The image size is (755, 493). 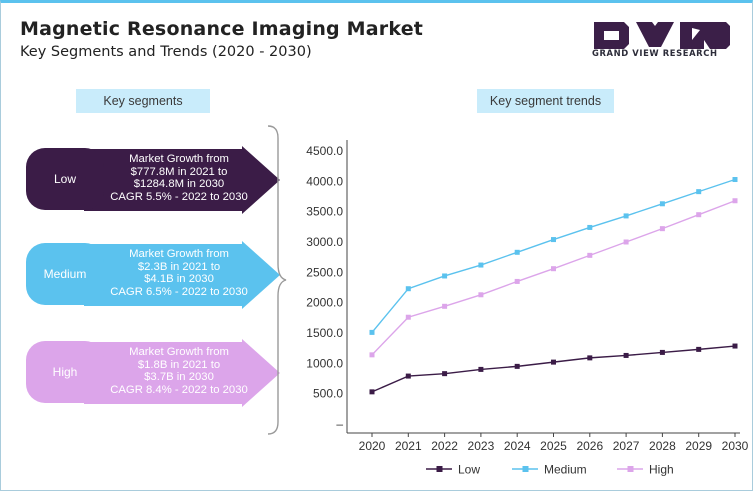 I want to click on segment-low-line: CAGR 5.5% - 2022 to 2030, so click(x=179, y=196).